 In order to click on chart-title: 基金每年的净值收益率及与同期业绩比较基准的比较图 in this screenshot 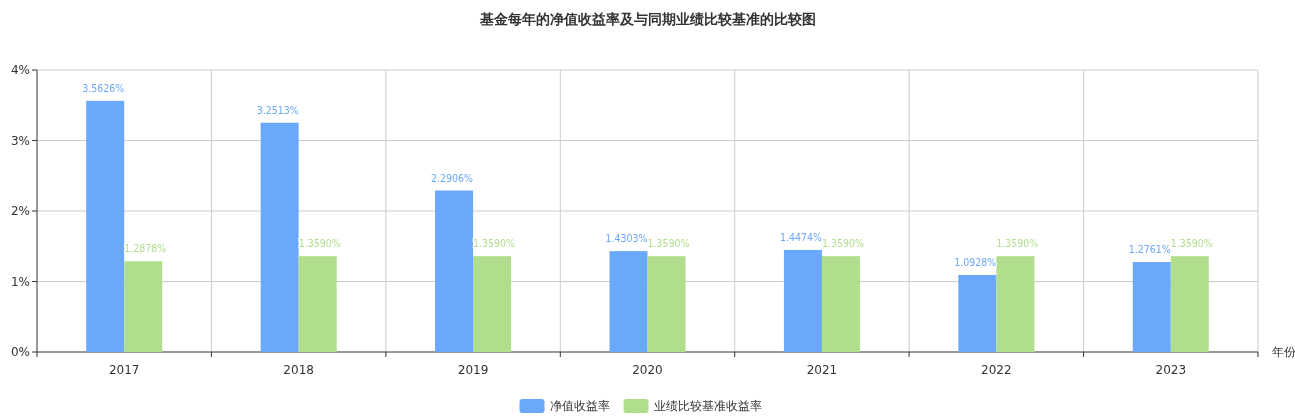, I will do `click(647, 19)`.